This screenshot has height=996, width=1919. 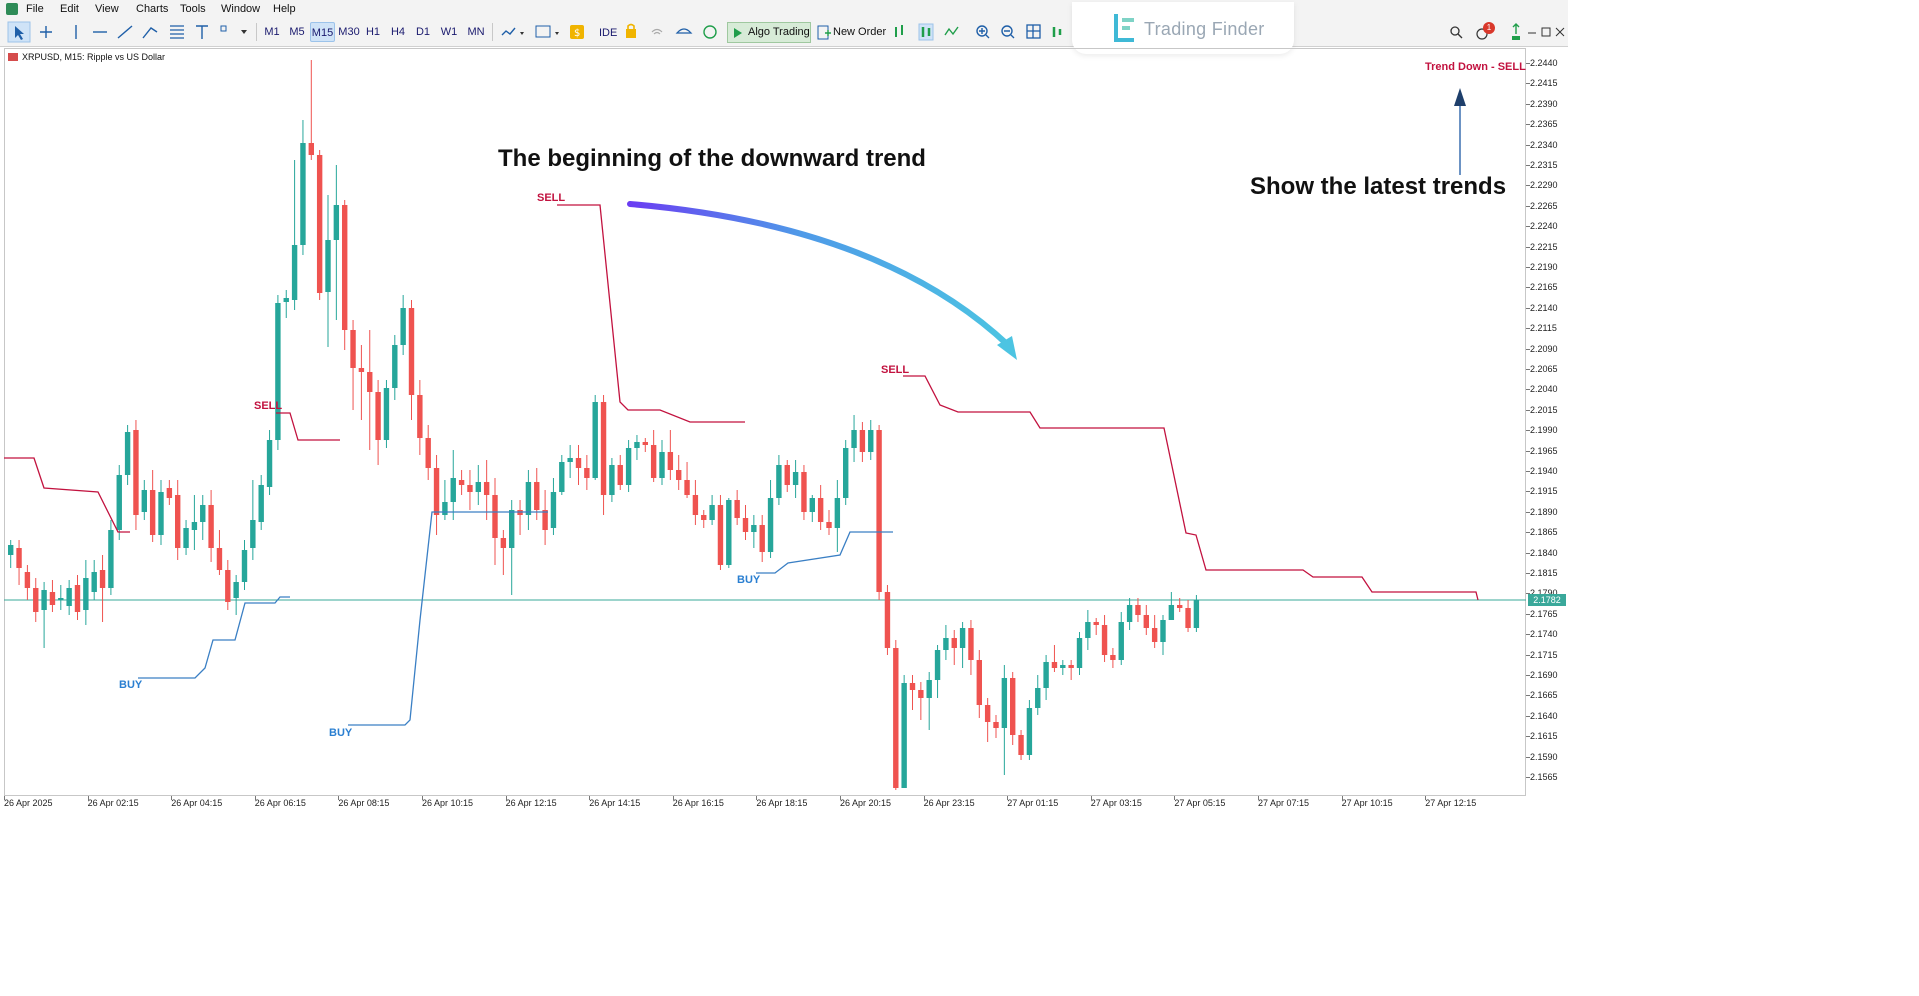 I want to click on strategy-tester-icon, so click(x=710, y=32).